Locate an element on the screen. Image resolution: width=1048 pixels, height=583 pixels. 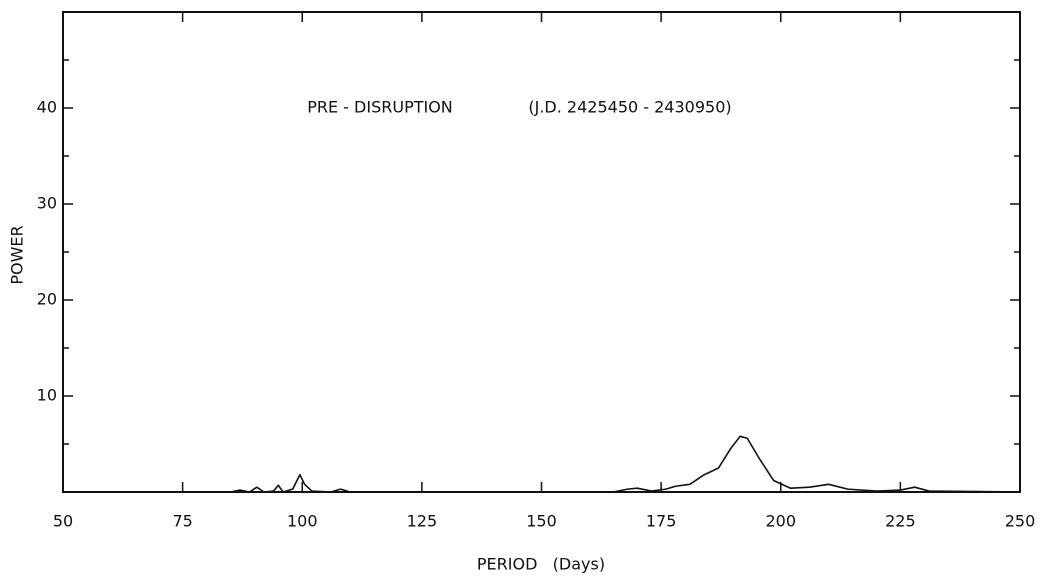
data-line is located at coordinates (542, 464).